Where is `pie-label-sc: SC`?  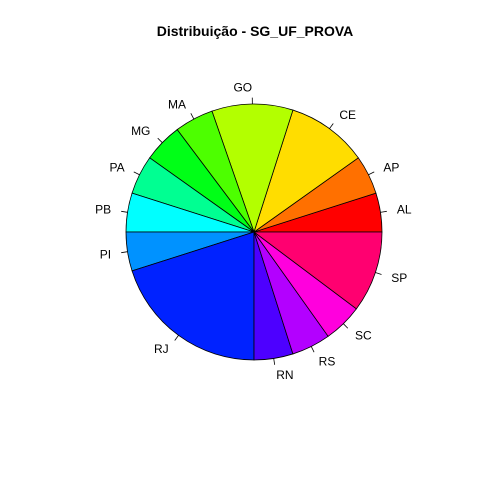 pie-label-sc: SC is located at coordinates (363, 336).